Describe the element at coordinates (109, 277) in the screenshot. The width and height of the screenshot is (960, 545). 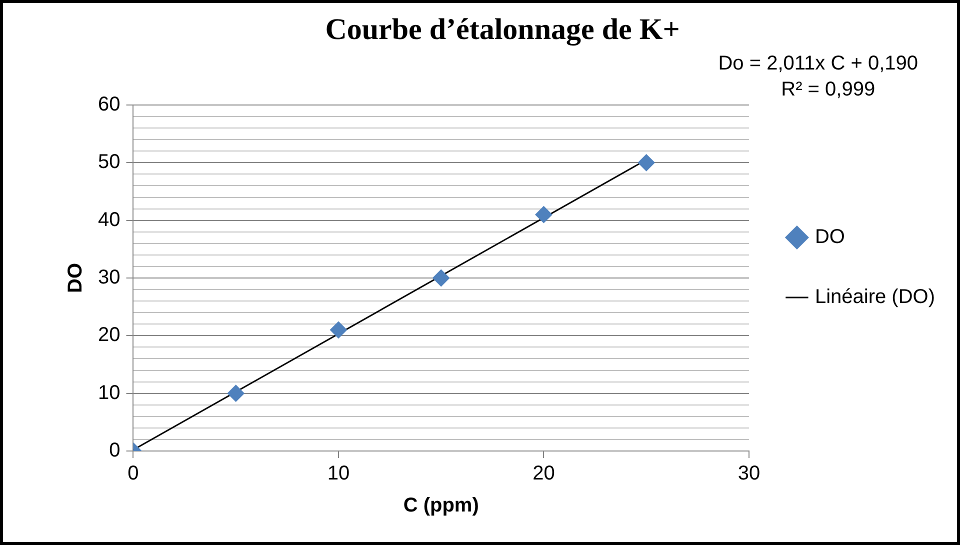
I see `y-tick-label: 30` at that location.